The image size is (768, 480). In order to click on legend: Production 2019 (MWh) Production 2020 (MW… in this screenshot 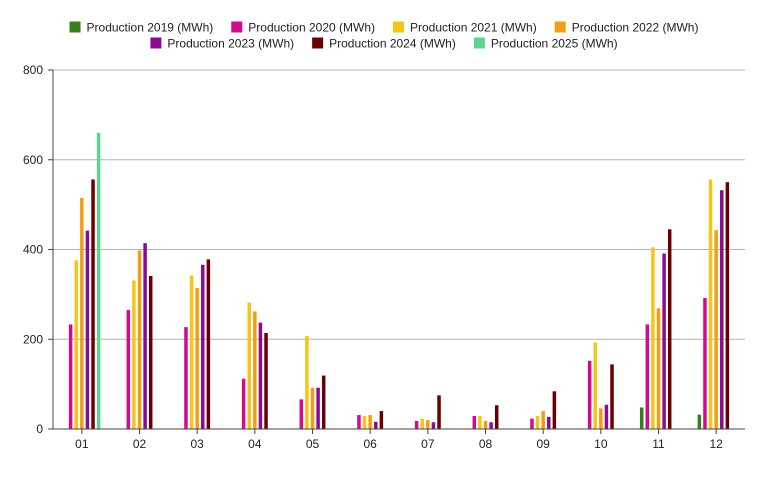, I will do `click(384, 36)`.